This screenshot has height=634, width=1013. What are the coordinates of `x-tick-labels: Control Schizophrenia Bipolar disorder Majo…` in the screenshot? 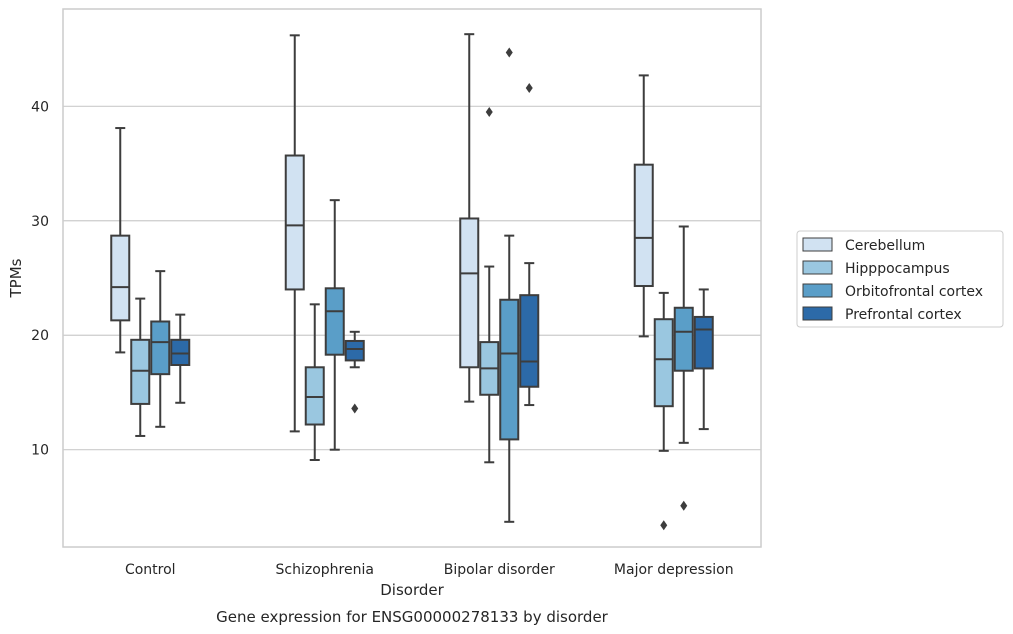 It's located at (429, 570).